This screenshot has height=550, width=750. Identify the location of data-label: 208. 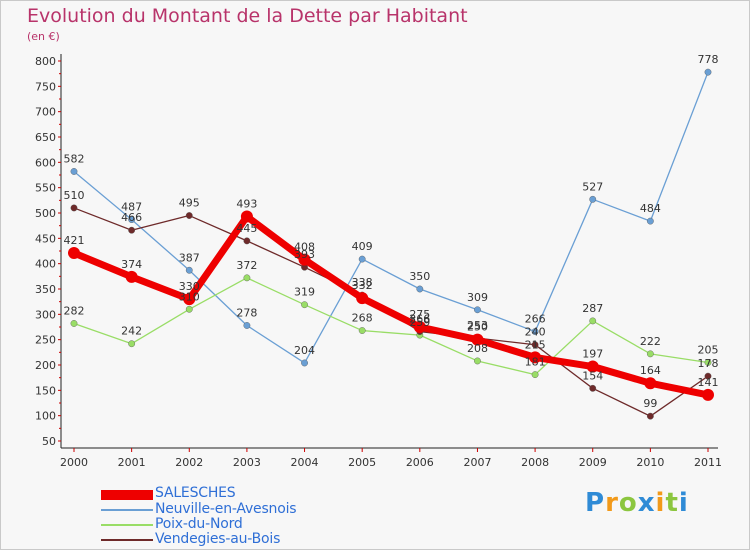
(477, 348).